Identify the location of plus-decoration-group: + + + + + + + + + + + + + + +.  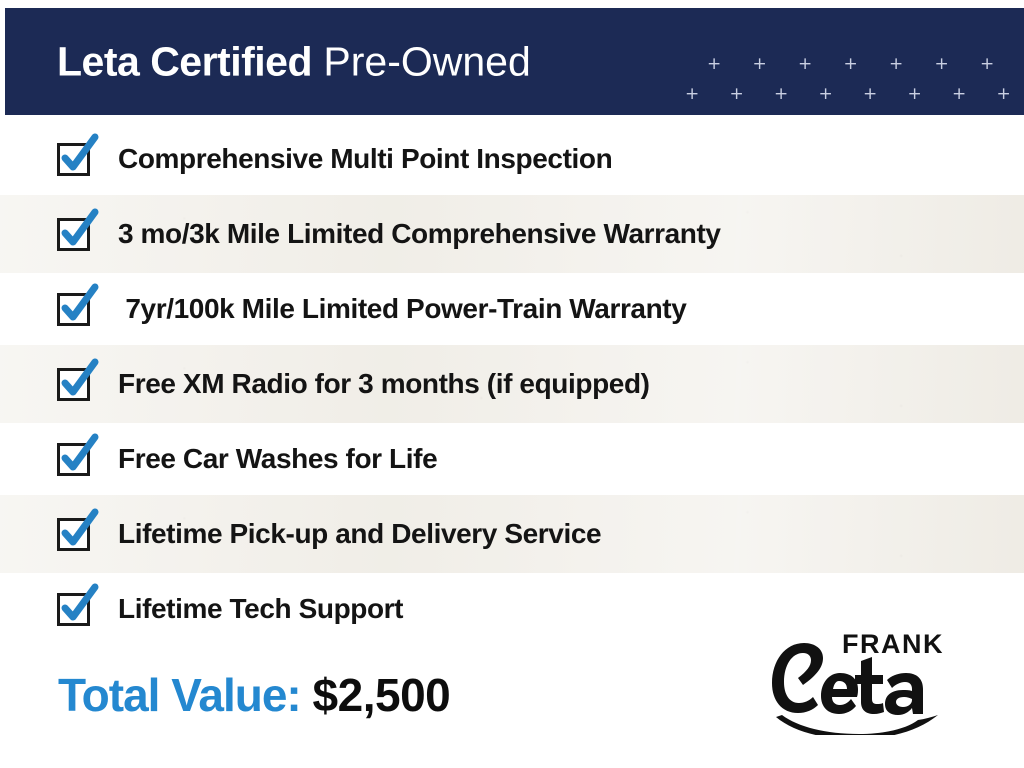
(854, 77).